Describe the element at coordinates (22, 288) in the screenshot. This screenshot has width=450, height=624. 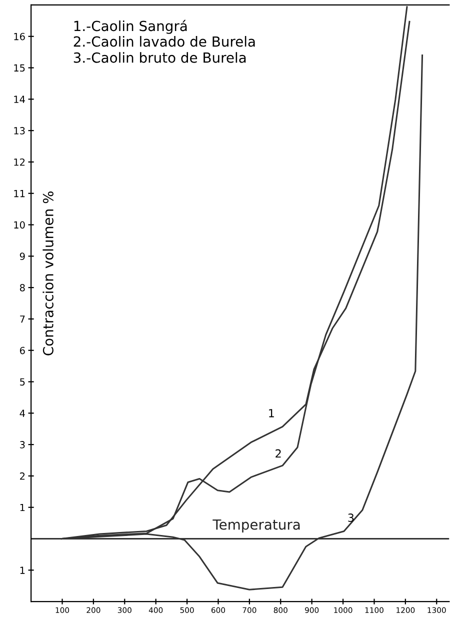
I see `y-tick-label: 8` at that location.